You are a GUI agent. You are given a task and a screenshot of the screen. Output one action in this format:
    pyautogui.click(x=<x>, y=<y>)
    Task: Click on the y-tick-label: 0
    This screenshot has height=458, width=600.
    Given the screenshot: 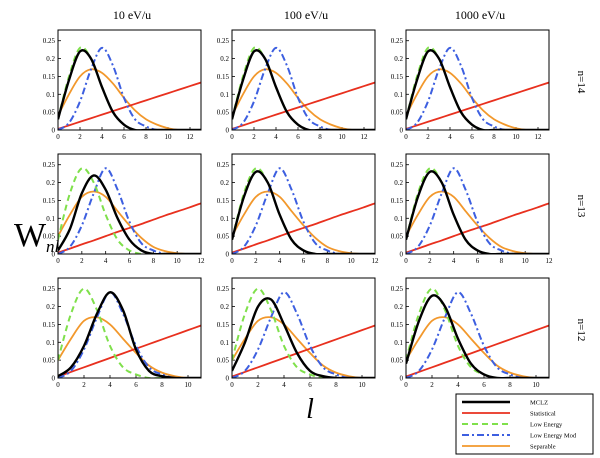 What is the action you would take?
    pyautogui.click(x=54, y=131)
    